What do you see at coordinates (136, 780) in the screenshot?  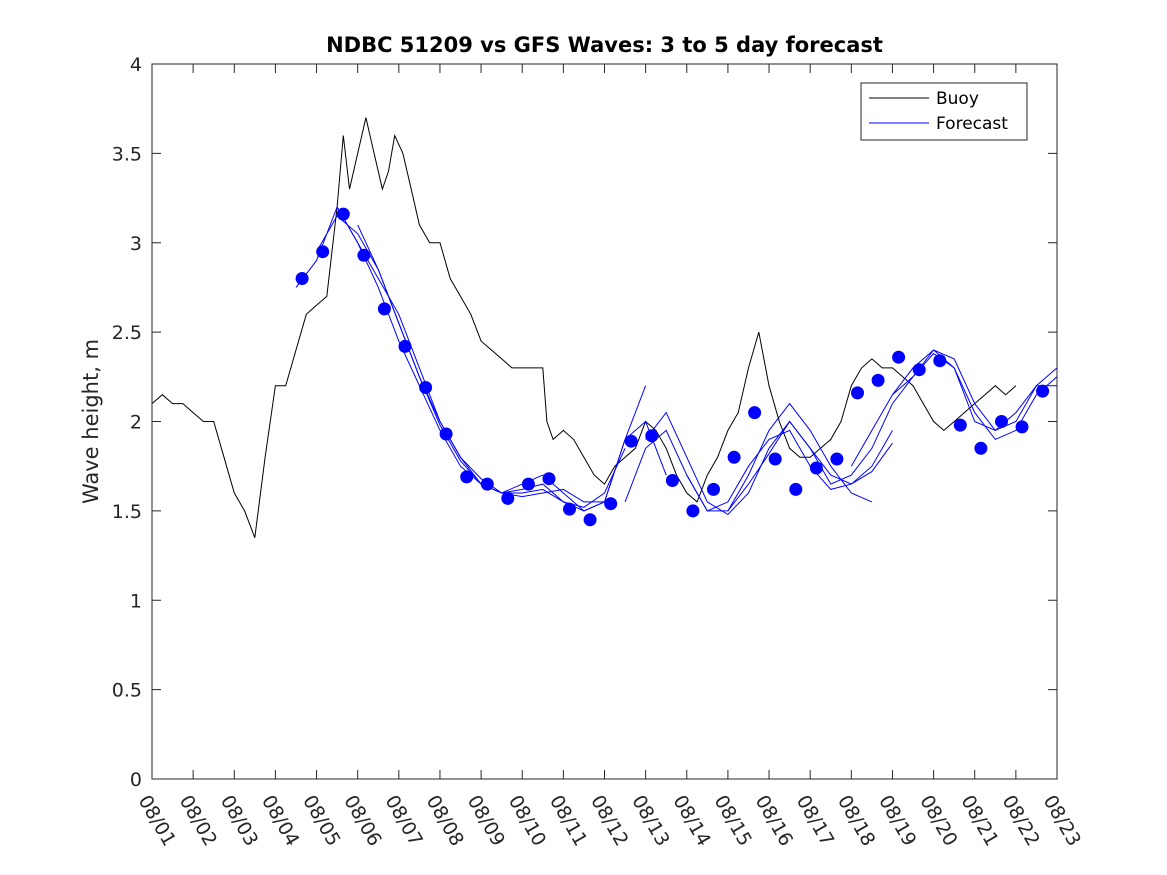 I see `y-tick-label: 0` at bounding box center [136, 780].